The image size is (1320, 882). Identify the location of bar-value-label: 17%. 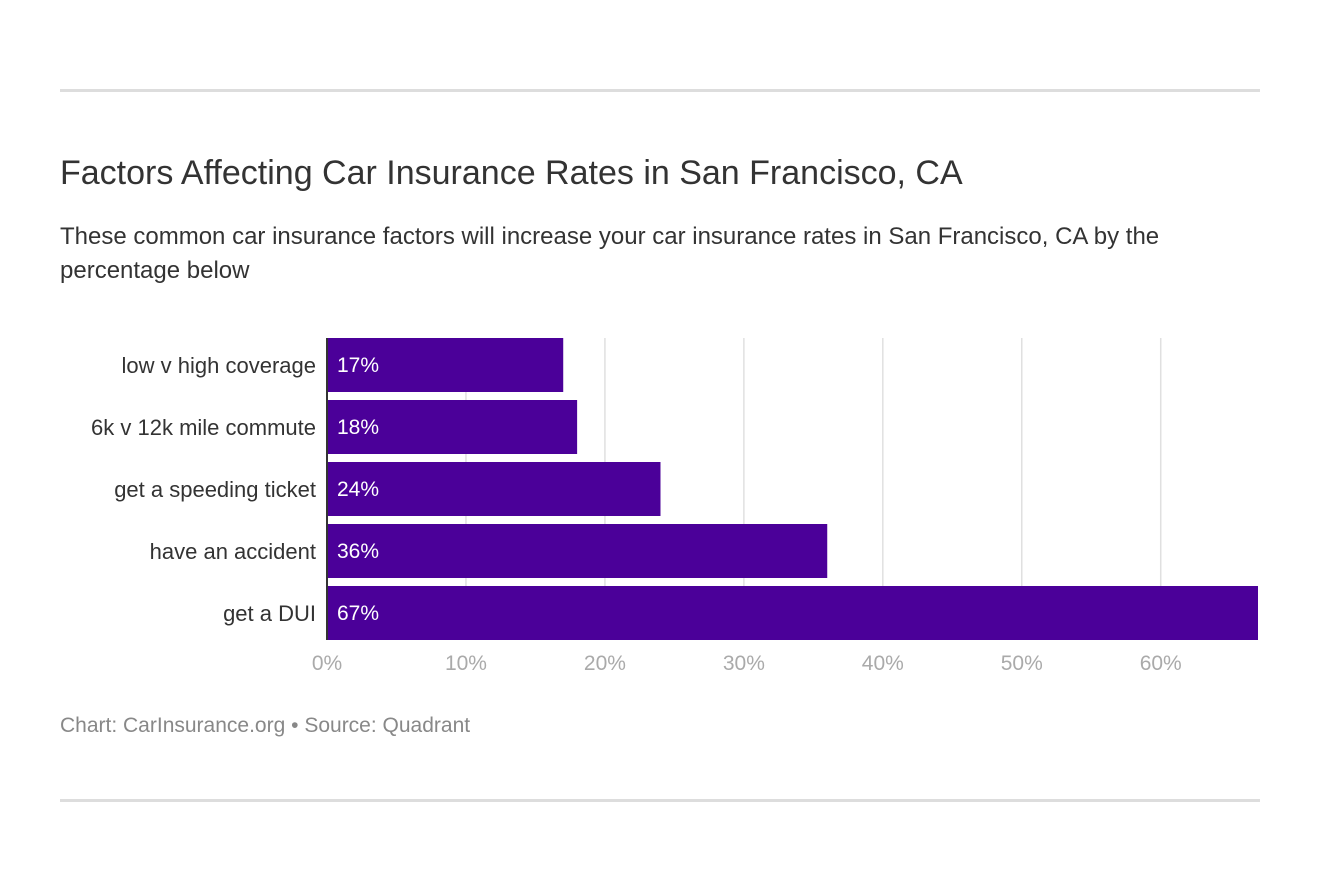
(358, 365).